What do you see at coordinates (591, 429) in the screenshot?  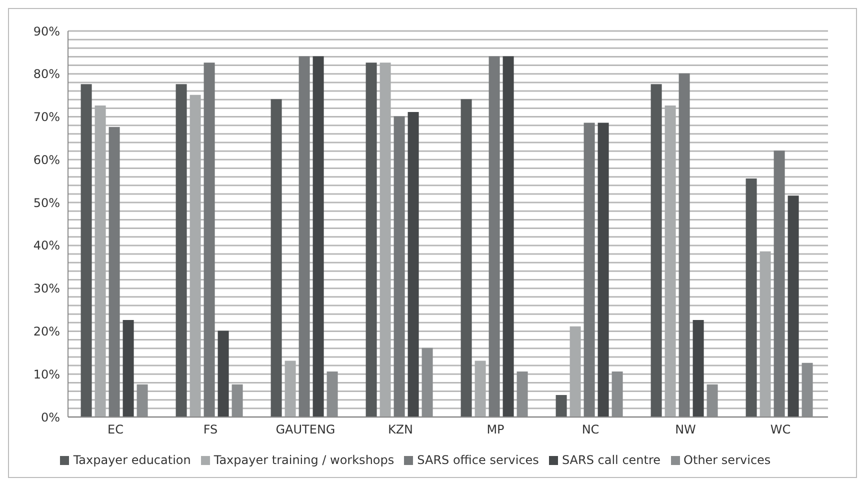 I see `x-tick-label: NC` at bounding box center [591, 429].